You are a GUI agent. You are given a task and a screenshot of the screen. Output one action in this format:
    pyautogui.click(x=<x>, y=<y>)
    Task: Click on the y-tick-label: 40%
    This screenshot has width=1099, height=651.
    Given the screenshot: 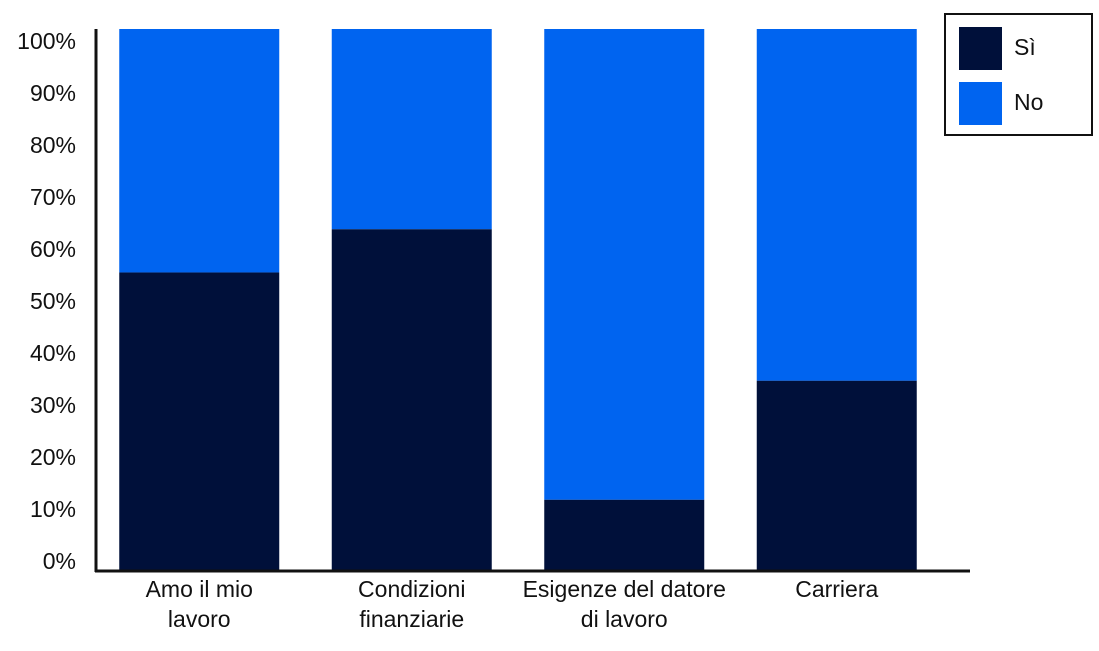 What is the action you would take?
    pyautogui.click(x=53, y=353)
    